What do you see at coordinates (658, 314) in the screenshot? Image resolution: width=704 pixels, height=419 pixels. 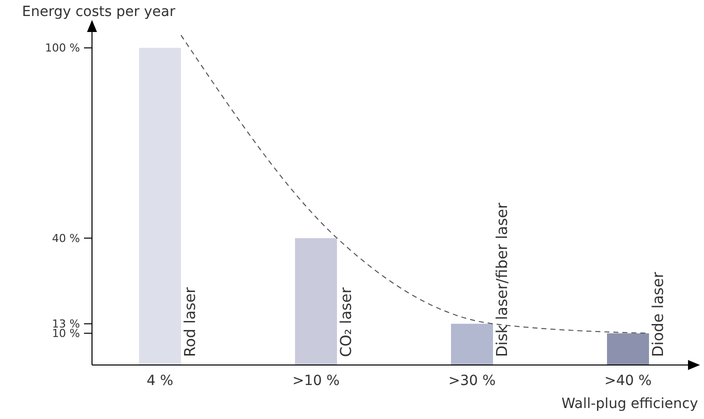 I see `annotation: Diode laser` at bounding box center [658, 314].